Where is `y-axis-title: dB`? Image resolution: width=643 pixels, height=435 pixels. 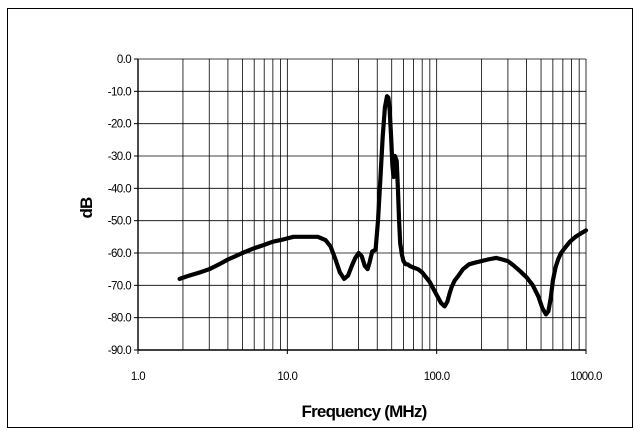 y-axis-title: dB is located at coordinates (86, 208).